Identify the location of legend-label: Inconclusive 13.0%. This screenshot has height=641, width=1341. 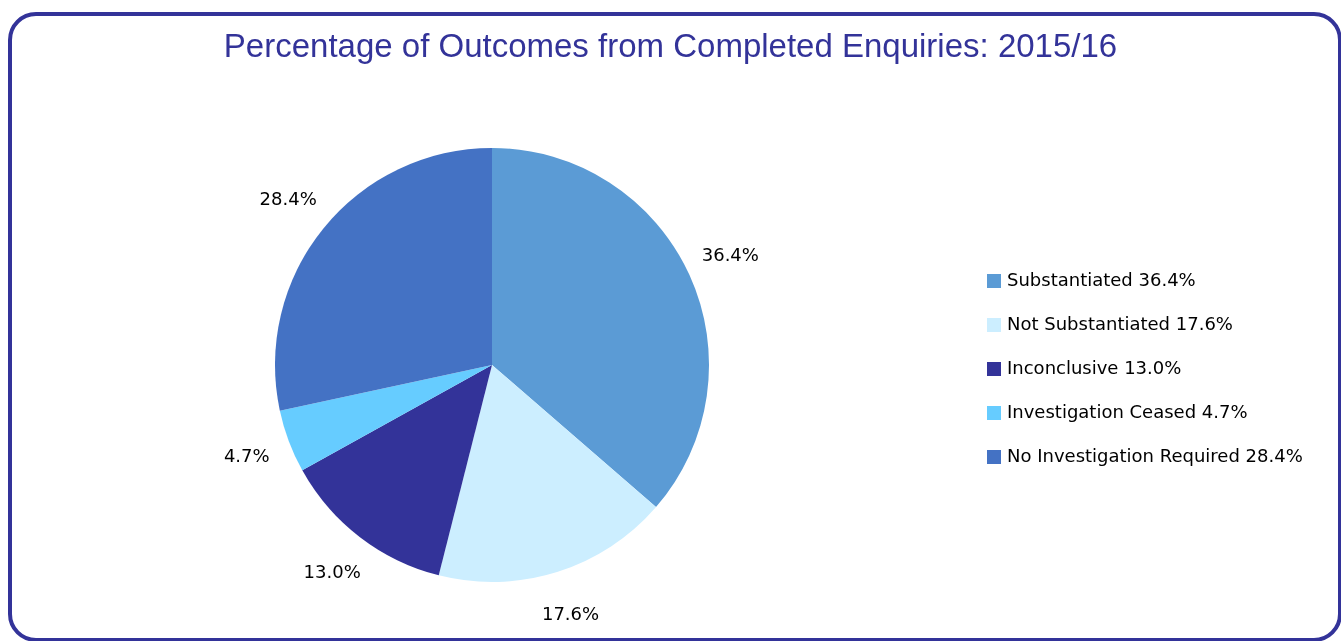
(1094, 367).